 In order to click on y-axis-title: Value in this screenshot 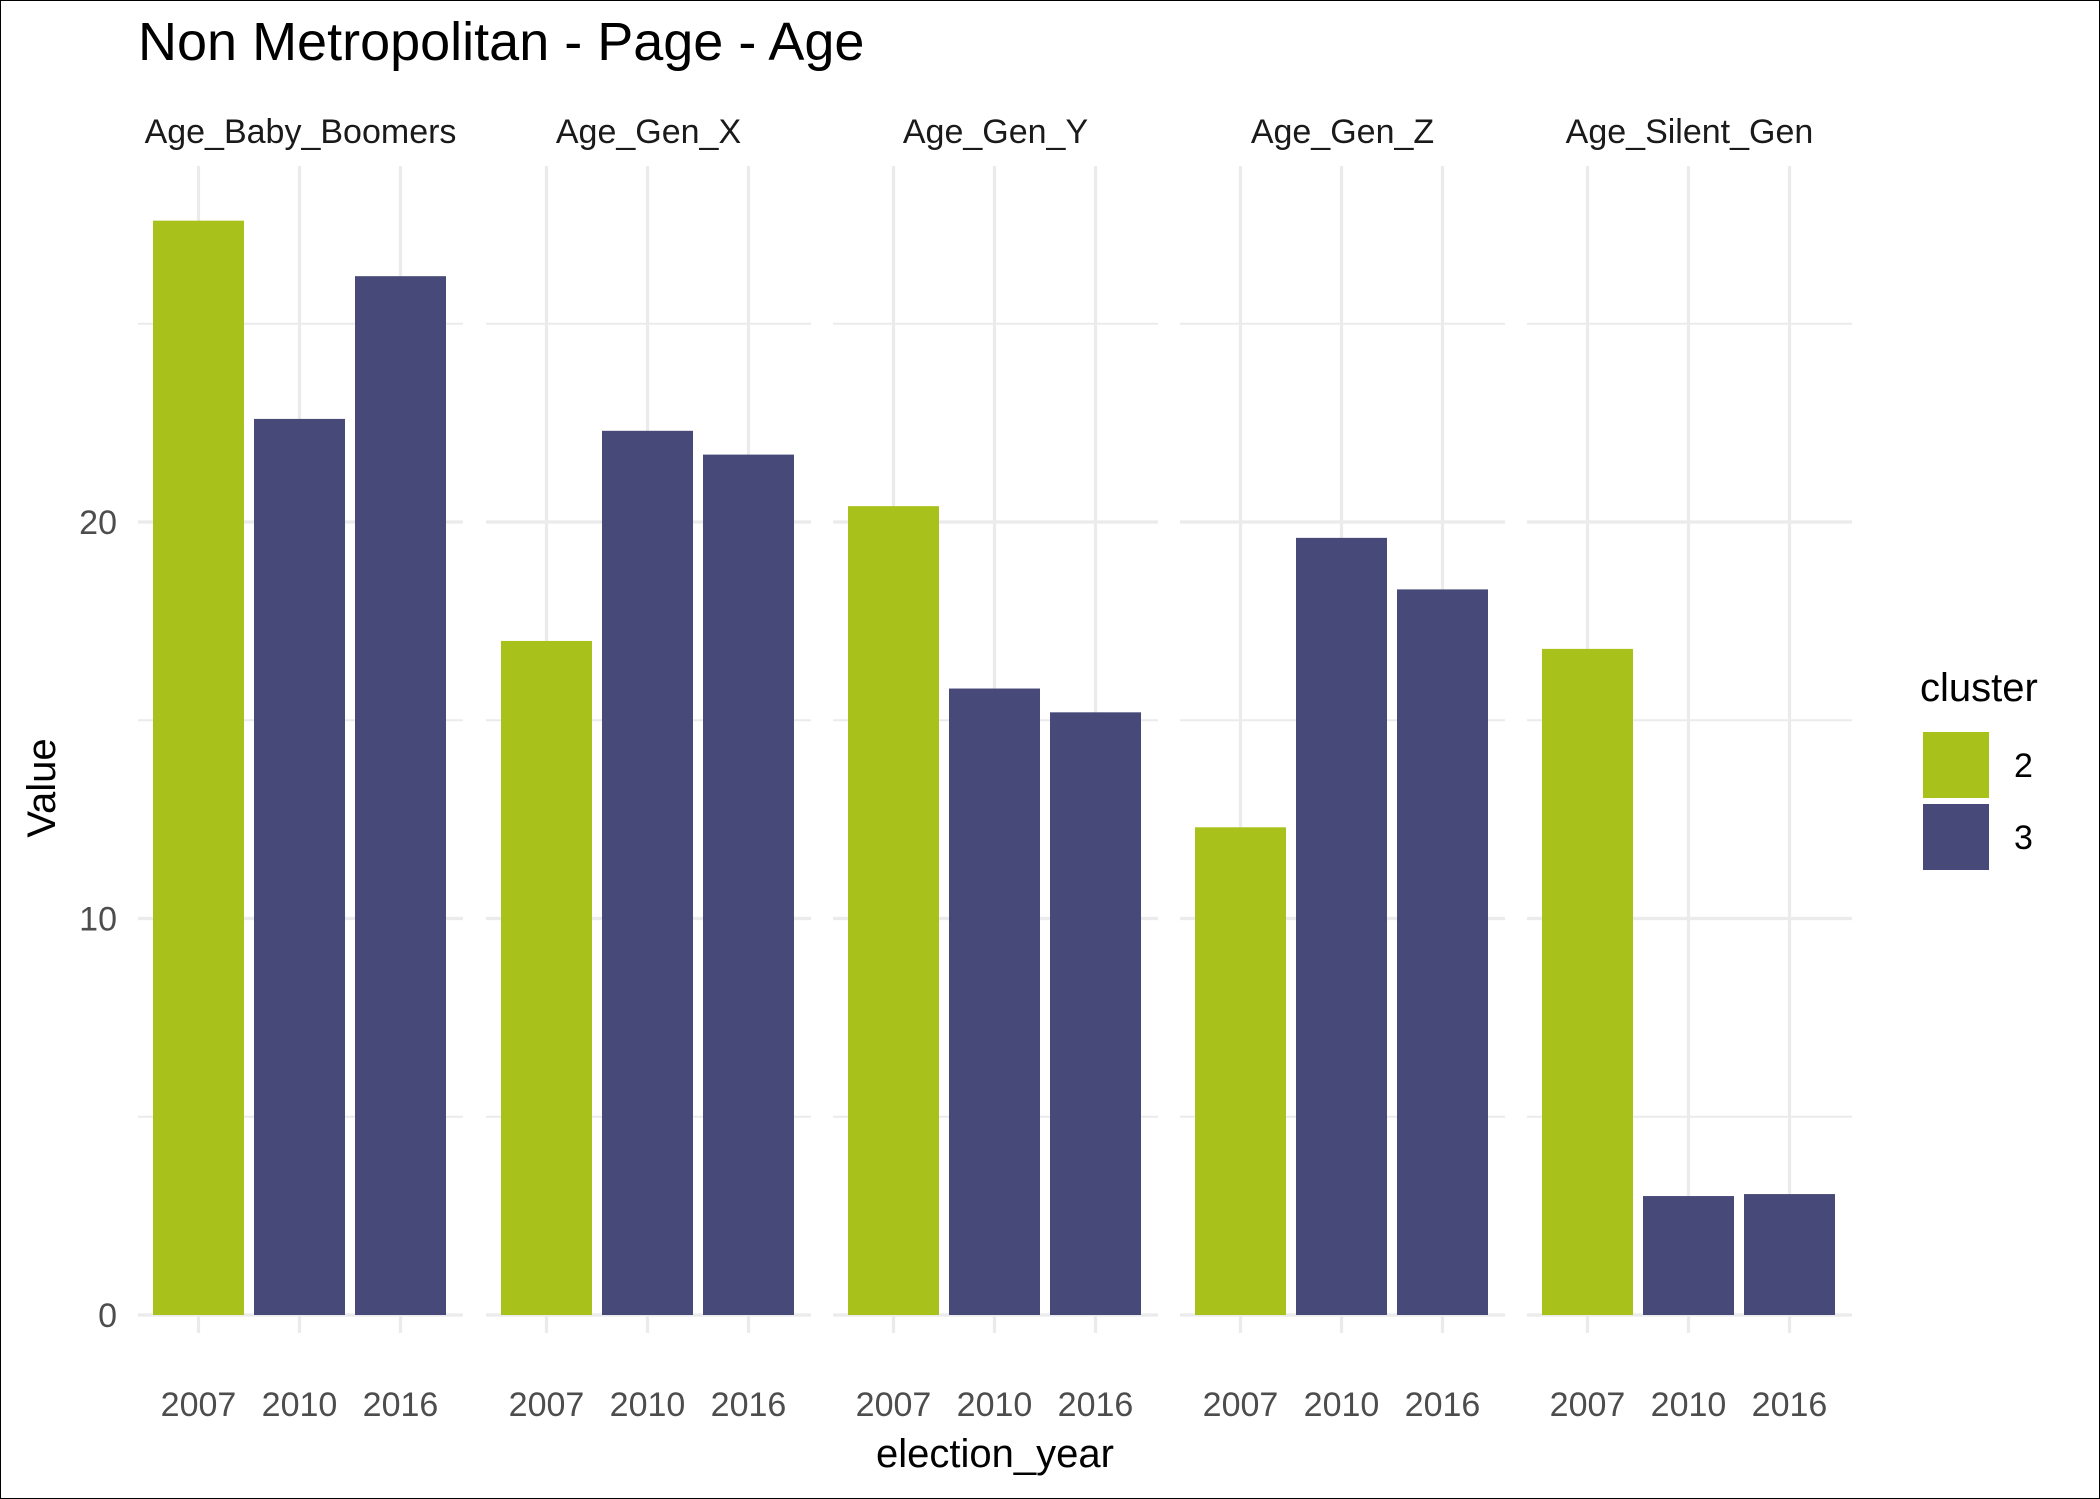, I will do `click(42, 787)`.